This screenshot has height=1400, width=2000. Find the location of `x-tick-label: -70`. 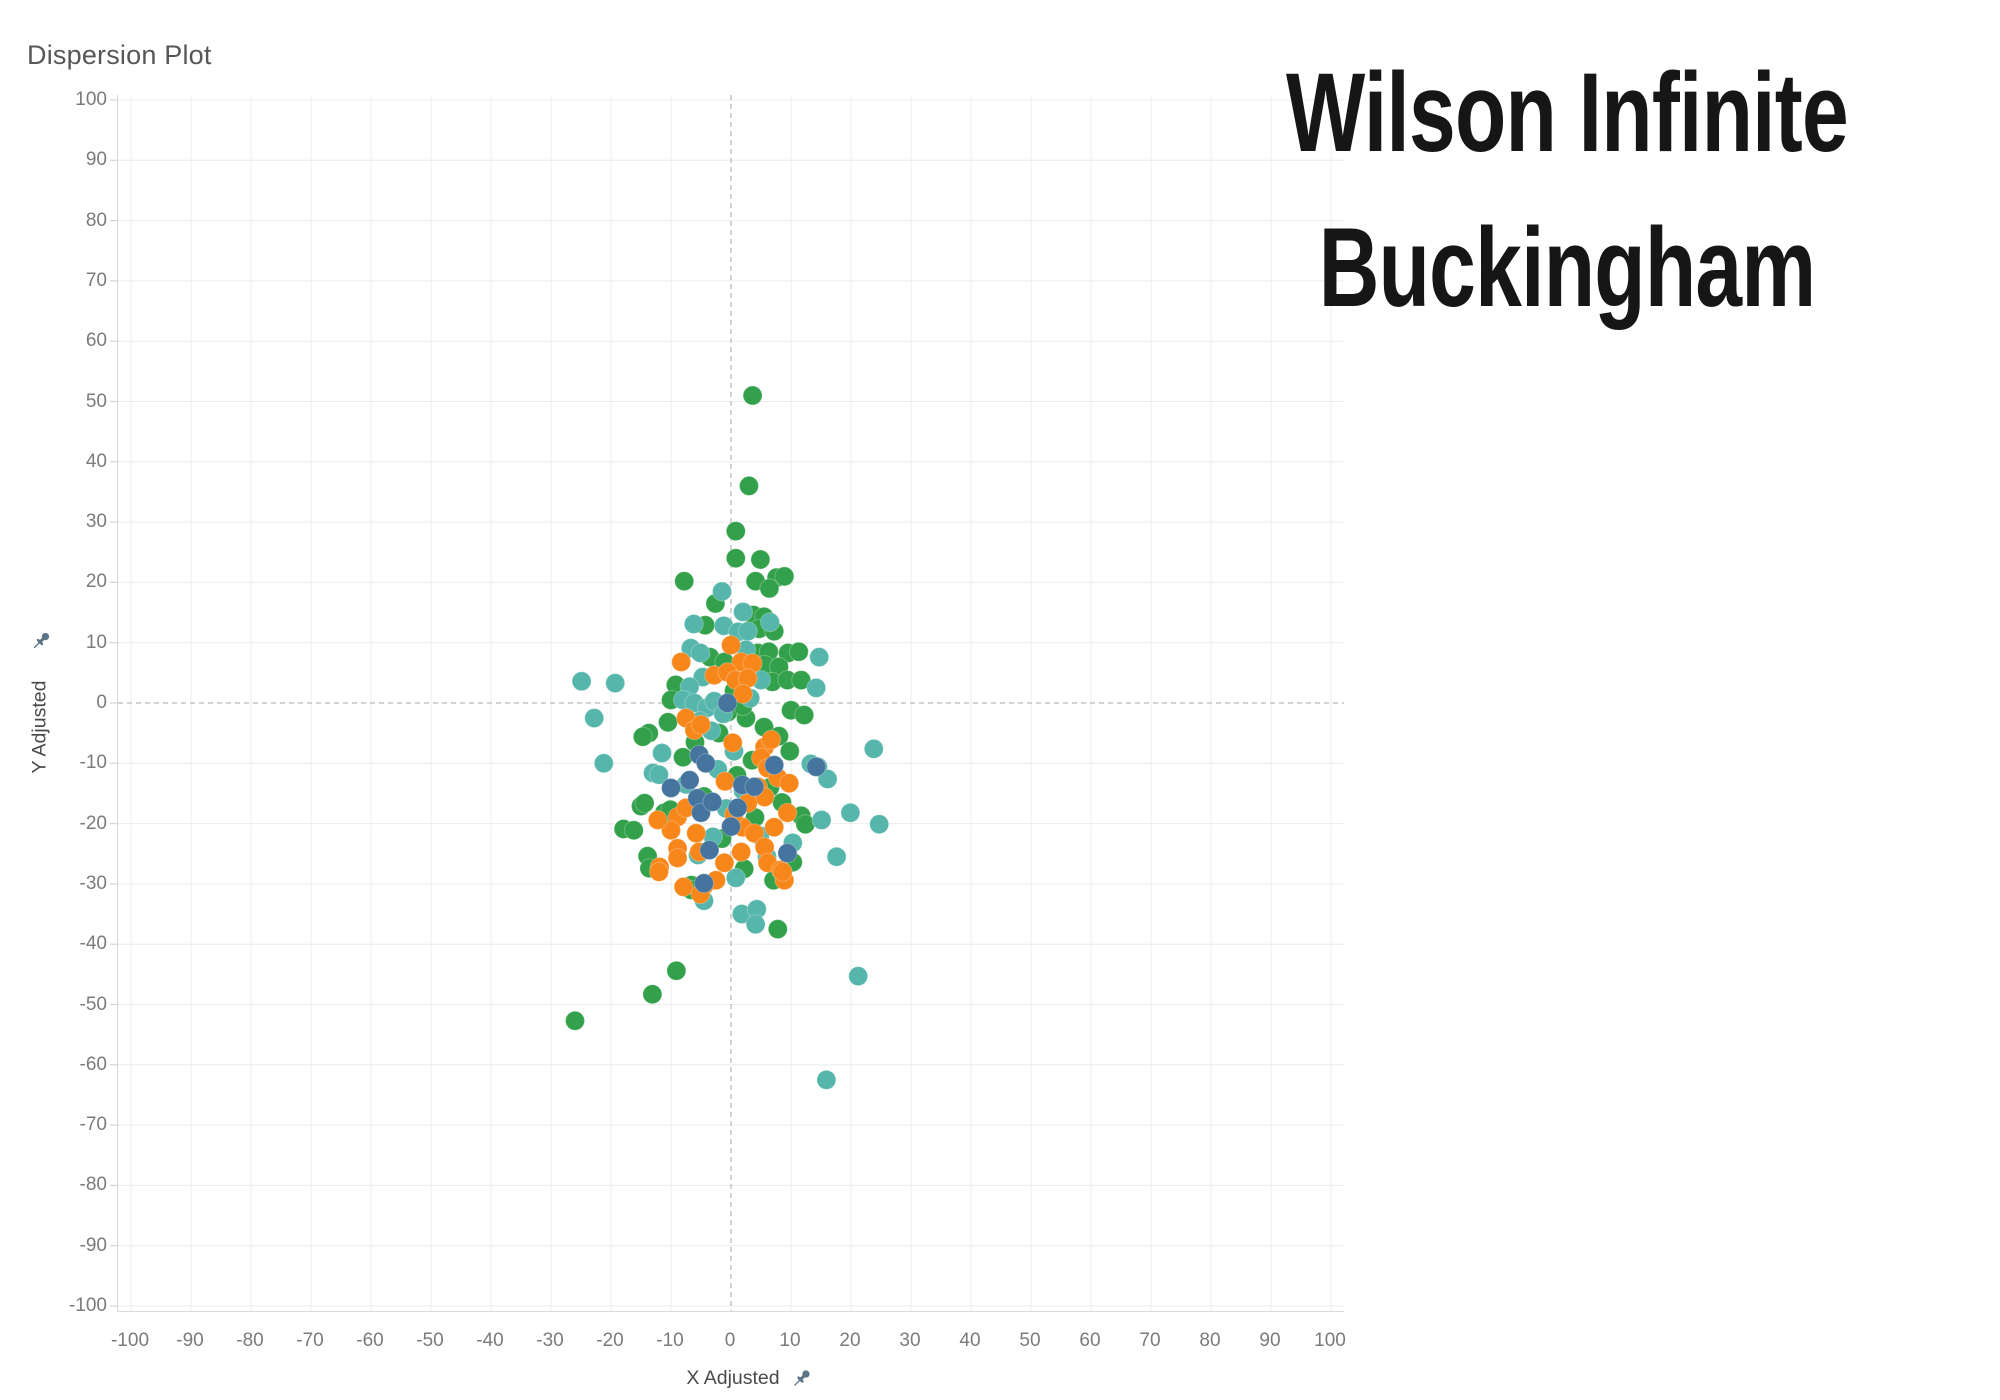

x-tick-label: -70 is located at coordinates (310, 1340).